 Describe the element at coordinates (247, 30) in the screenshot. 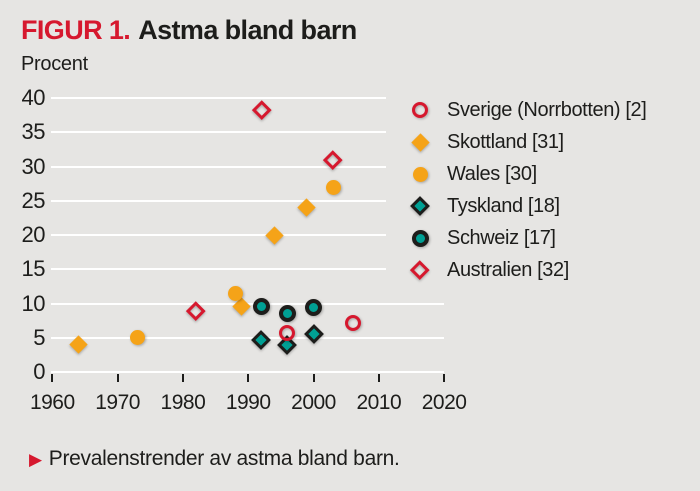

I see `figure-title-text: Astma bland barn` at that location.